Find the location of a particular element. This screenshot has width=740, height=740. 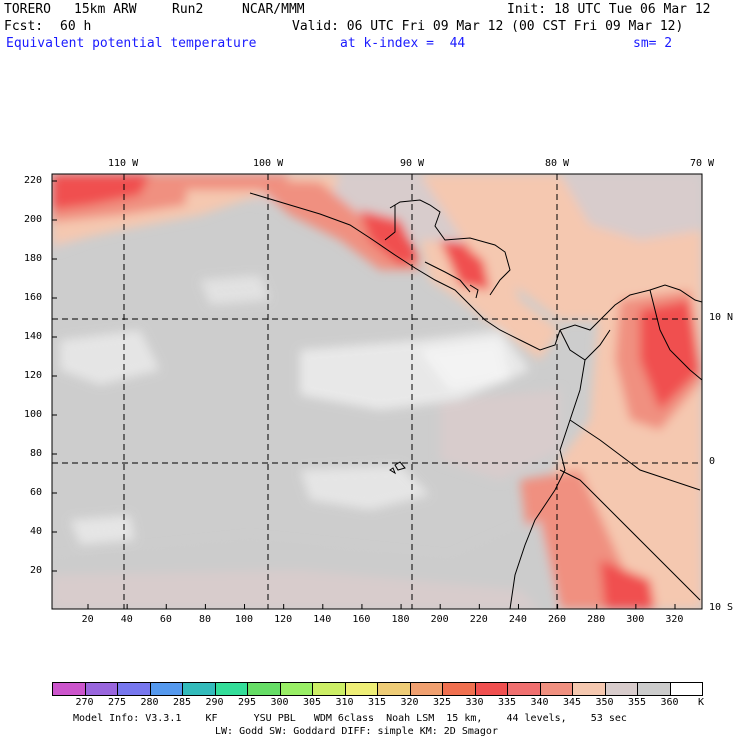

colorbar-label: 275 is located at coordinates (117, 702).